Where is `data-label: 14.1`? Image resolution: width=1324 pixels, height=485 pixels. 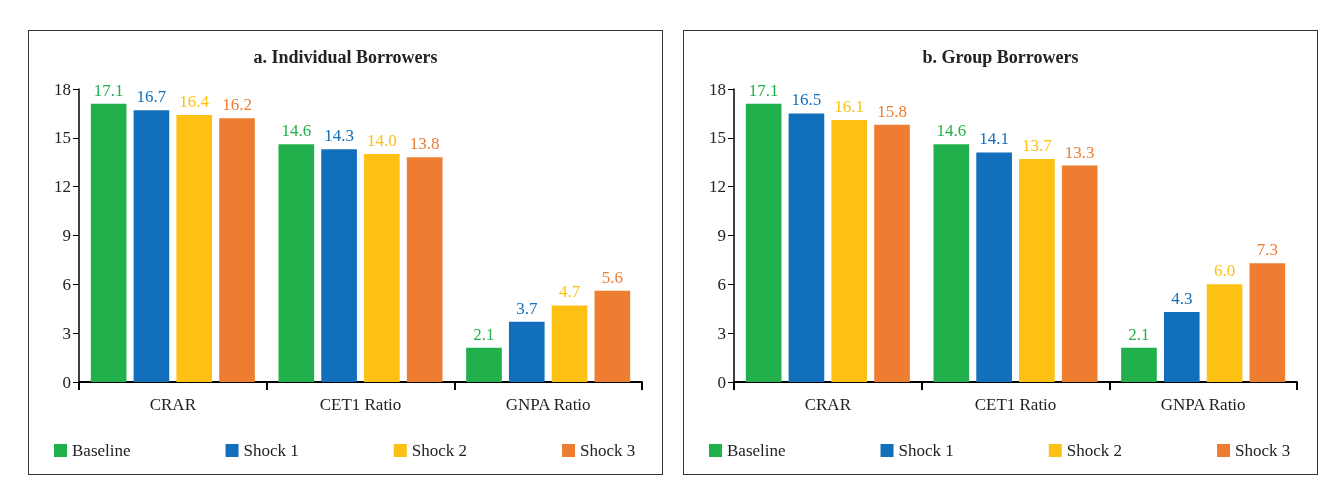
data-label: 14.1 is located at coordinates (994, 139).